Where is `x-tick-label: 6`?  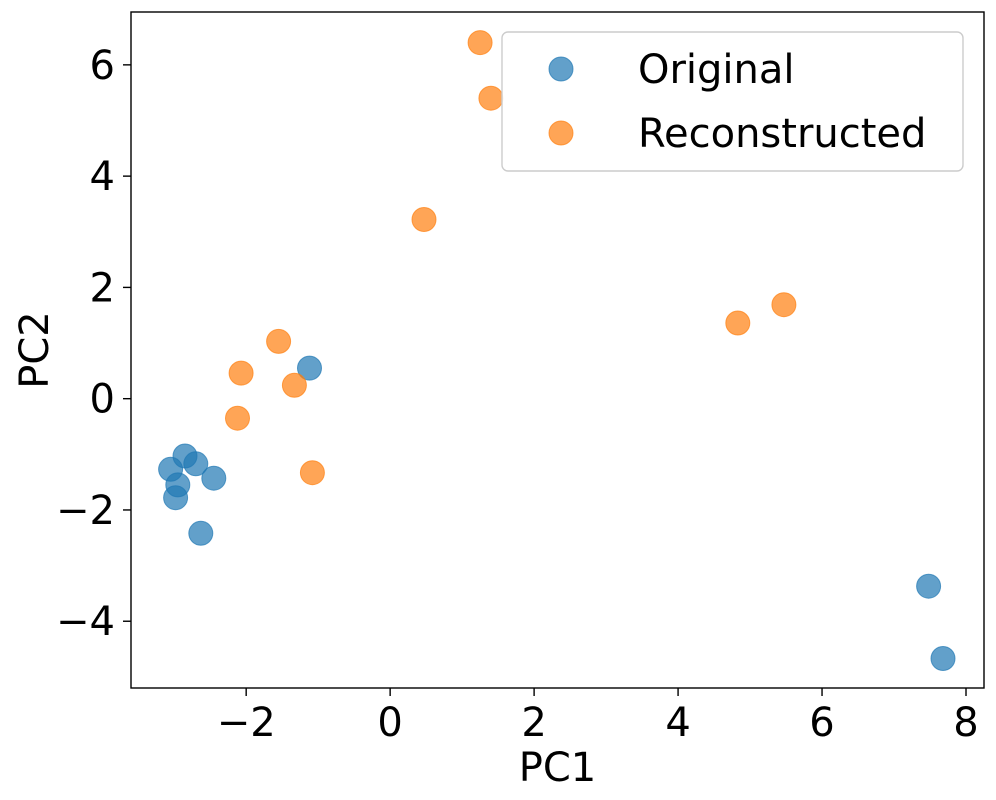 x-tick-label: 6 is located at coordinates (821, 723).